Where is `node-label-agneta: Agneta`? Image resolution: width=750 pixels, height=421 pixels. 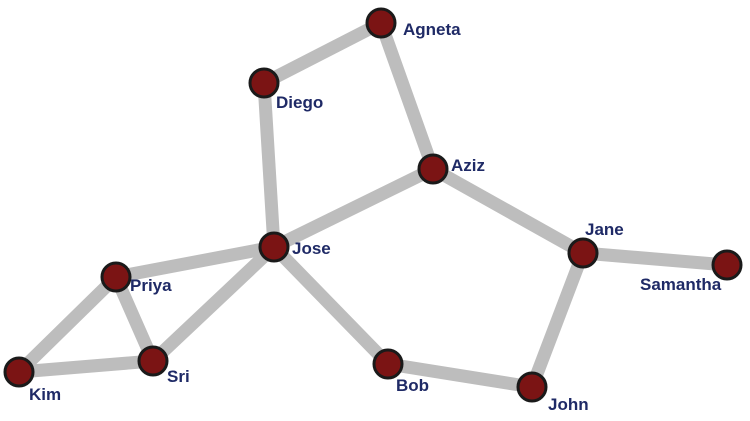 node-label-agneta: Agneta is located at coordinates (432, 29).